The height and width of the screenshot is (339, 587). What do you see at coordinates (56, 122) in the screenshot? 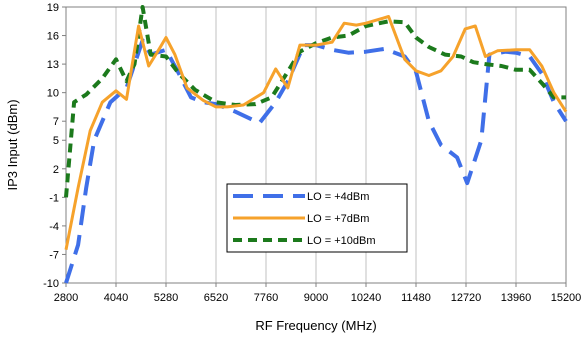
I see `y-tick-label: 7` at bounding box center [56, 122].